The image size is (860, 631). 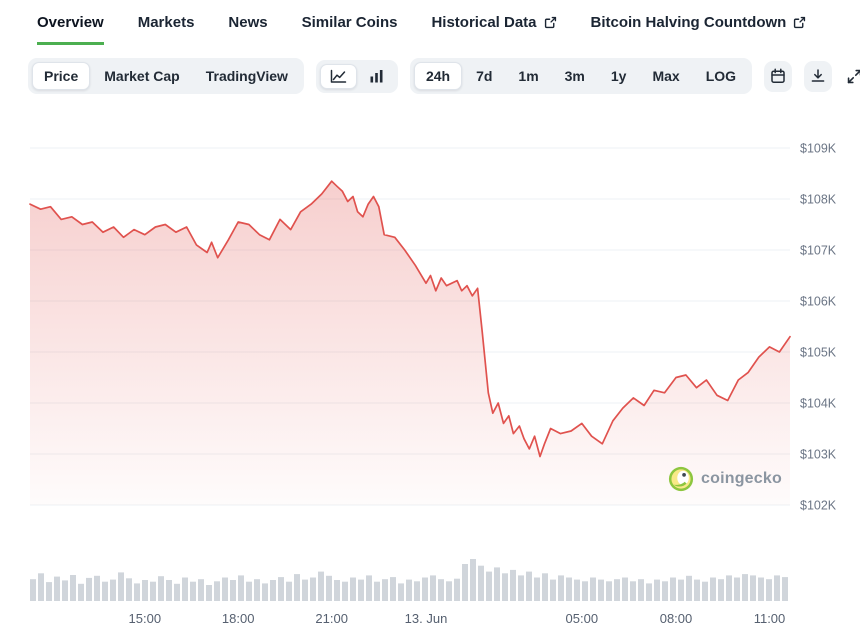 I want to click on x-axis-label: 15:00, so click(x=145, y=618).